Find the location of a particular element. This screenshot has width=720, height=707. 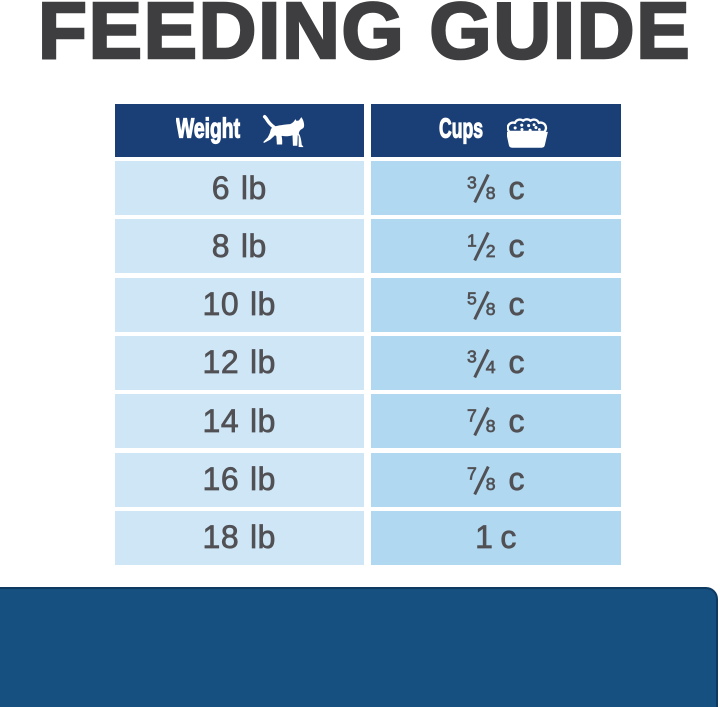

svg-text: Cups is located at coordinates (461, 127).